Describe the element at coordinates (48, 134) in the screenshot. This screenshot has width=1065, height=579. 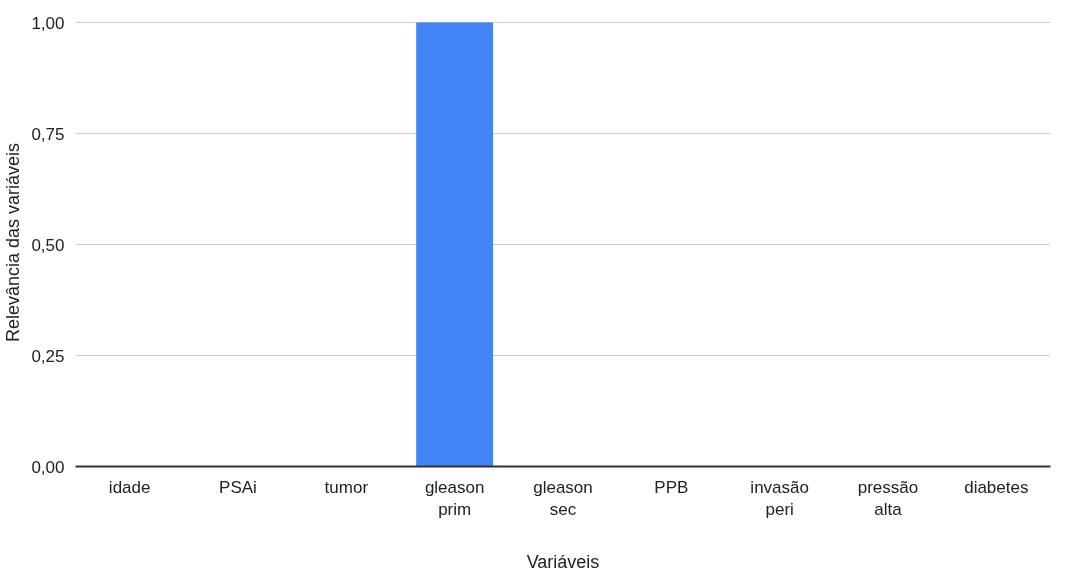
I see `y-tick-label: 0,75` at that location.